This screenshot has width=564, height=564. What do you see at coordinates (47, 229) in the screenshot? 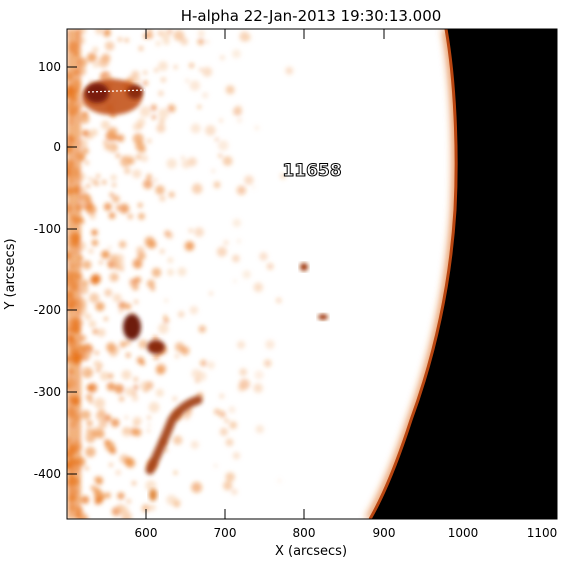
I see `y-tick-label: -100` at bounding box center [47, 229].